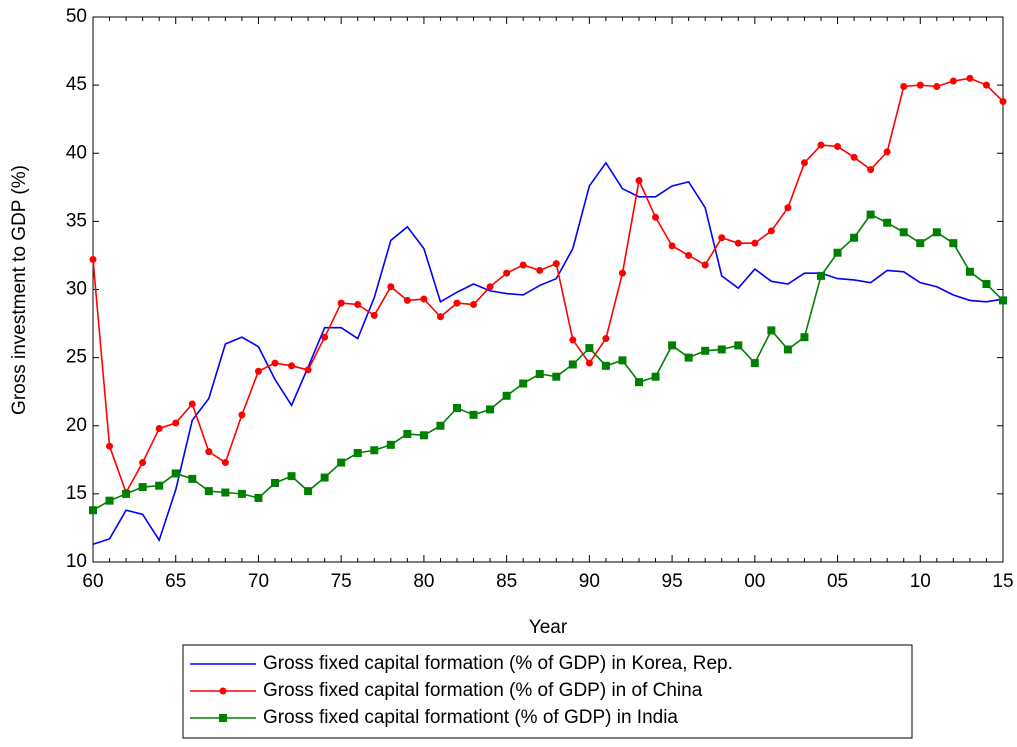 The image size is (1017, 747). Describe the element at coordinates (548, 627) in the screenshot. I see `x-axis-label: Year` at that location.